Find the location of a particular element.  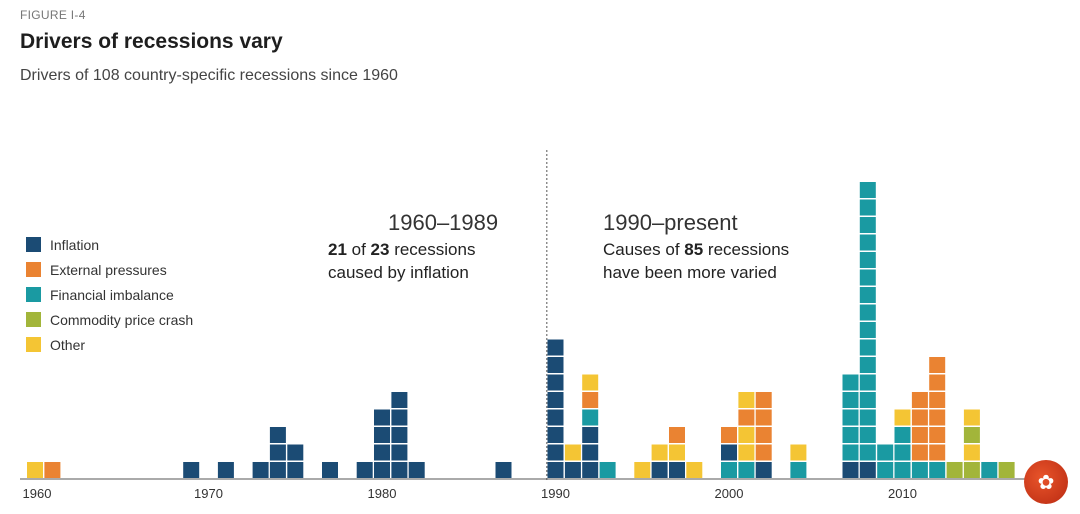

x-tick-label-1990: 1990 is located at coordinates (555, 493).